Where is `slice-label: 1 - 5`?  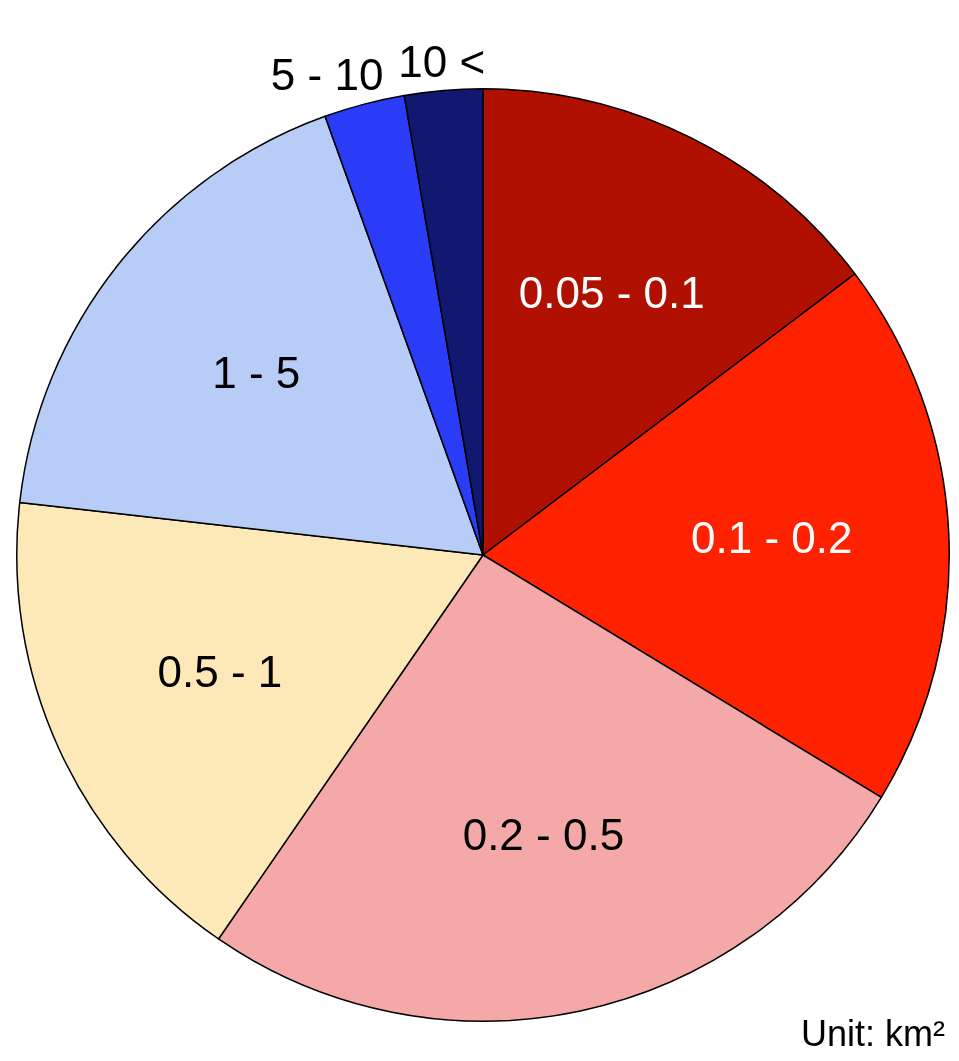 slice-label: 1 - 5 is located at coordinates (256, 372).